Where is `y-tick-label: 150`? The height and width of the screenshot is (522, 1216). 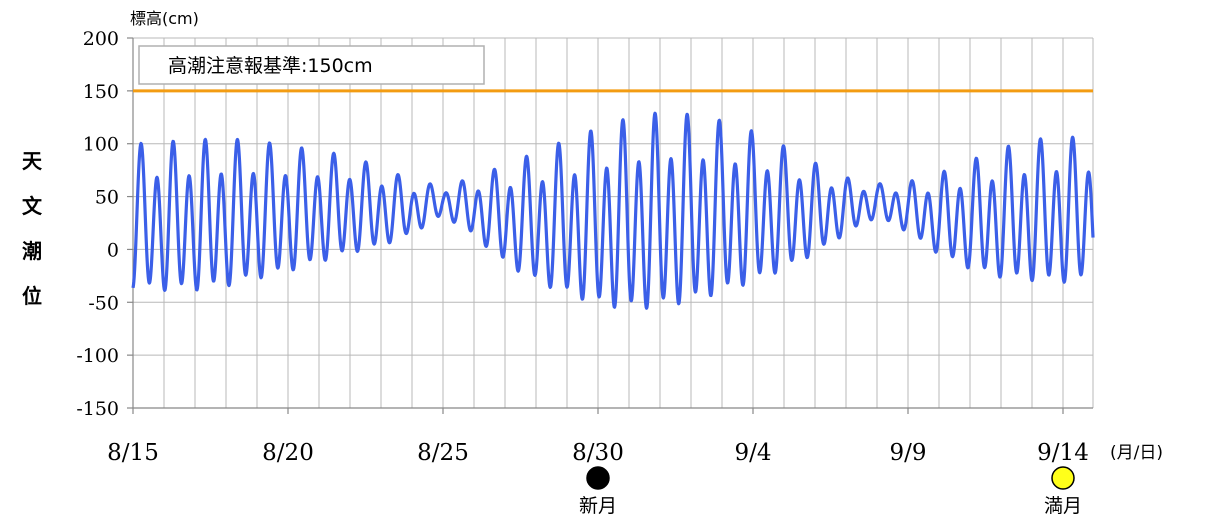 y-tick-label: 150 is located at coordinates (101, 92).